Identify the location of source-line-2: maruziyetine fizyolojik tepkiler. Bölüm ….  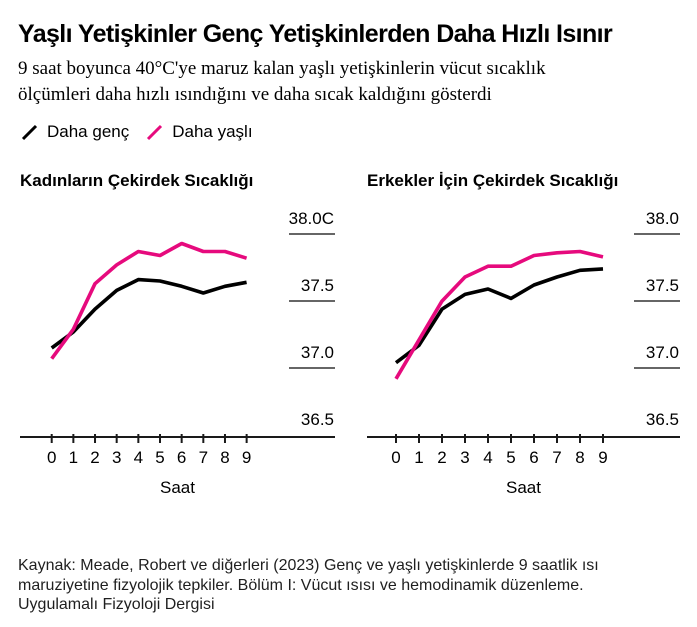
(301, 585).